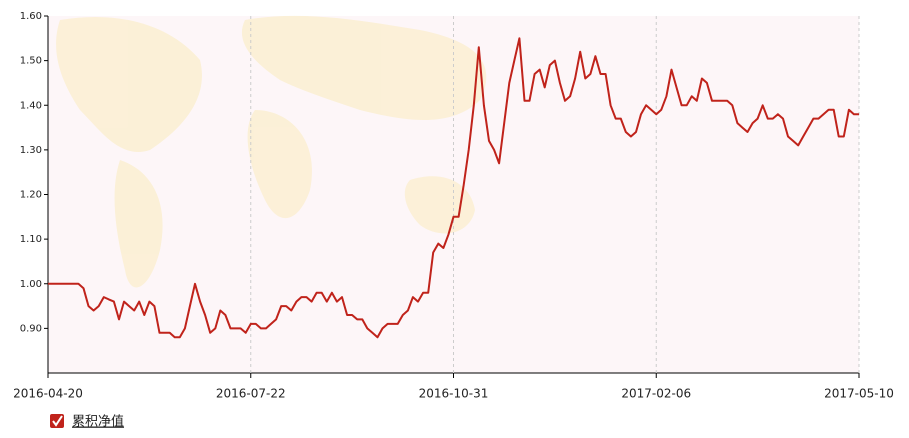 The height and width of the screenshot is (438, 909). Describe the element at coordinates (57, 421) in the screenshot. I see `legend-check` at that location.